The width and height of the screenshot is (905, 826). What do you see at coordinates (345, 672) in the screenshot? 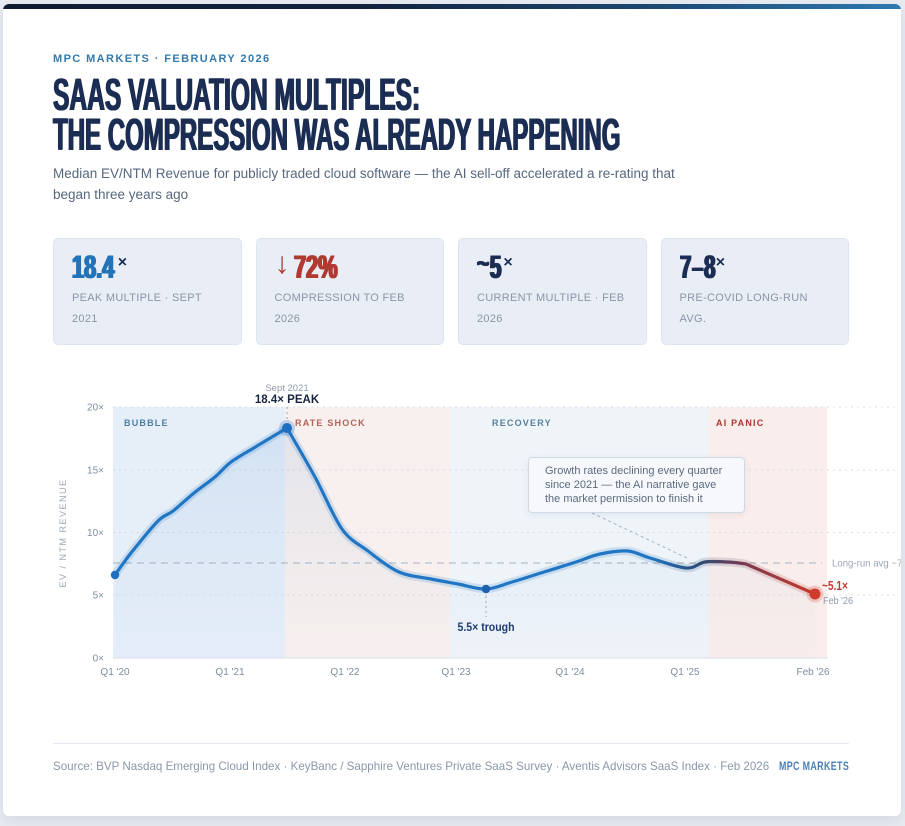
I see `svg-text: Q1 '22` at bounding box center [345, 672].